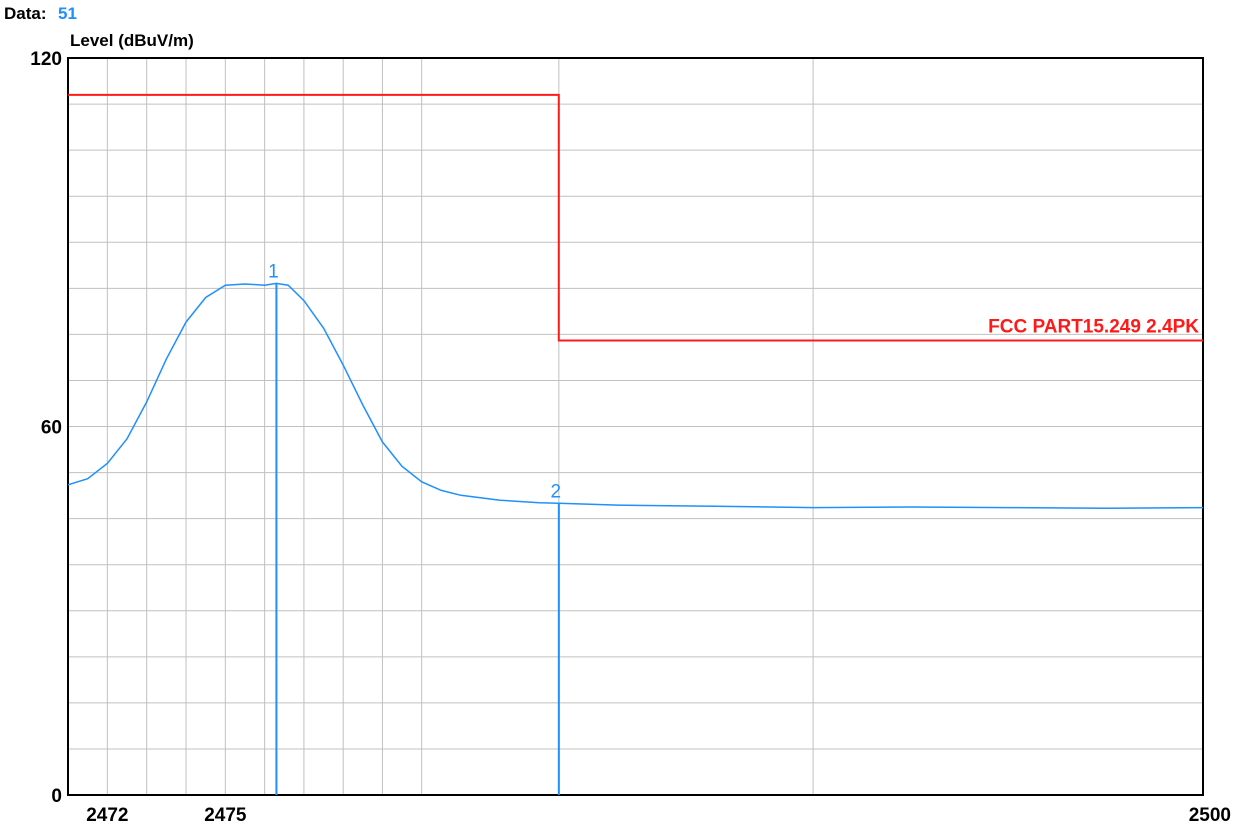  I want to click on marker-label: 2, so click(556, 491).